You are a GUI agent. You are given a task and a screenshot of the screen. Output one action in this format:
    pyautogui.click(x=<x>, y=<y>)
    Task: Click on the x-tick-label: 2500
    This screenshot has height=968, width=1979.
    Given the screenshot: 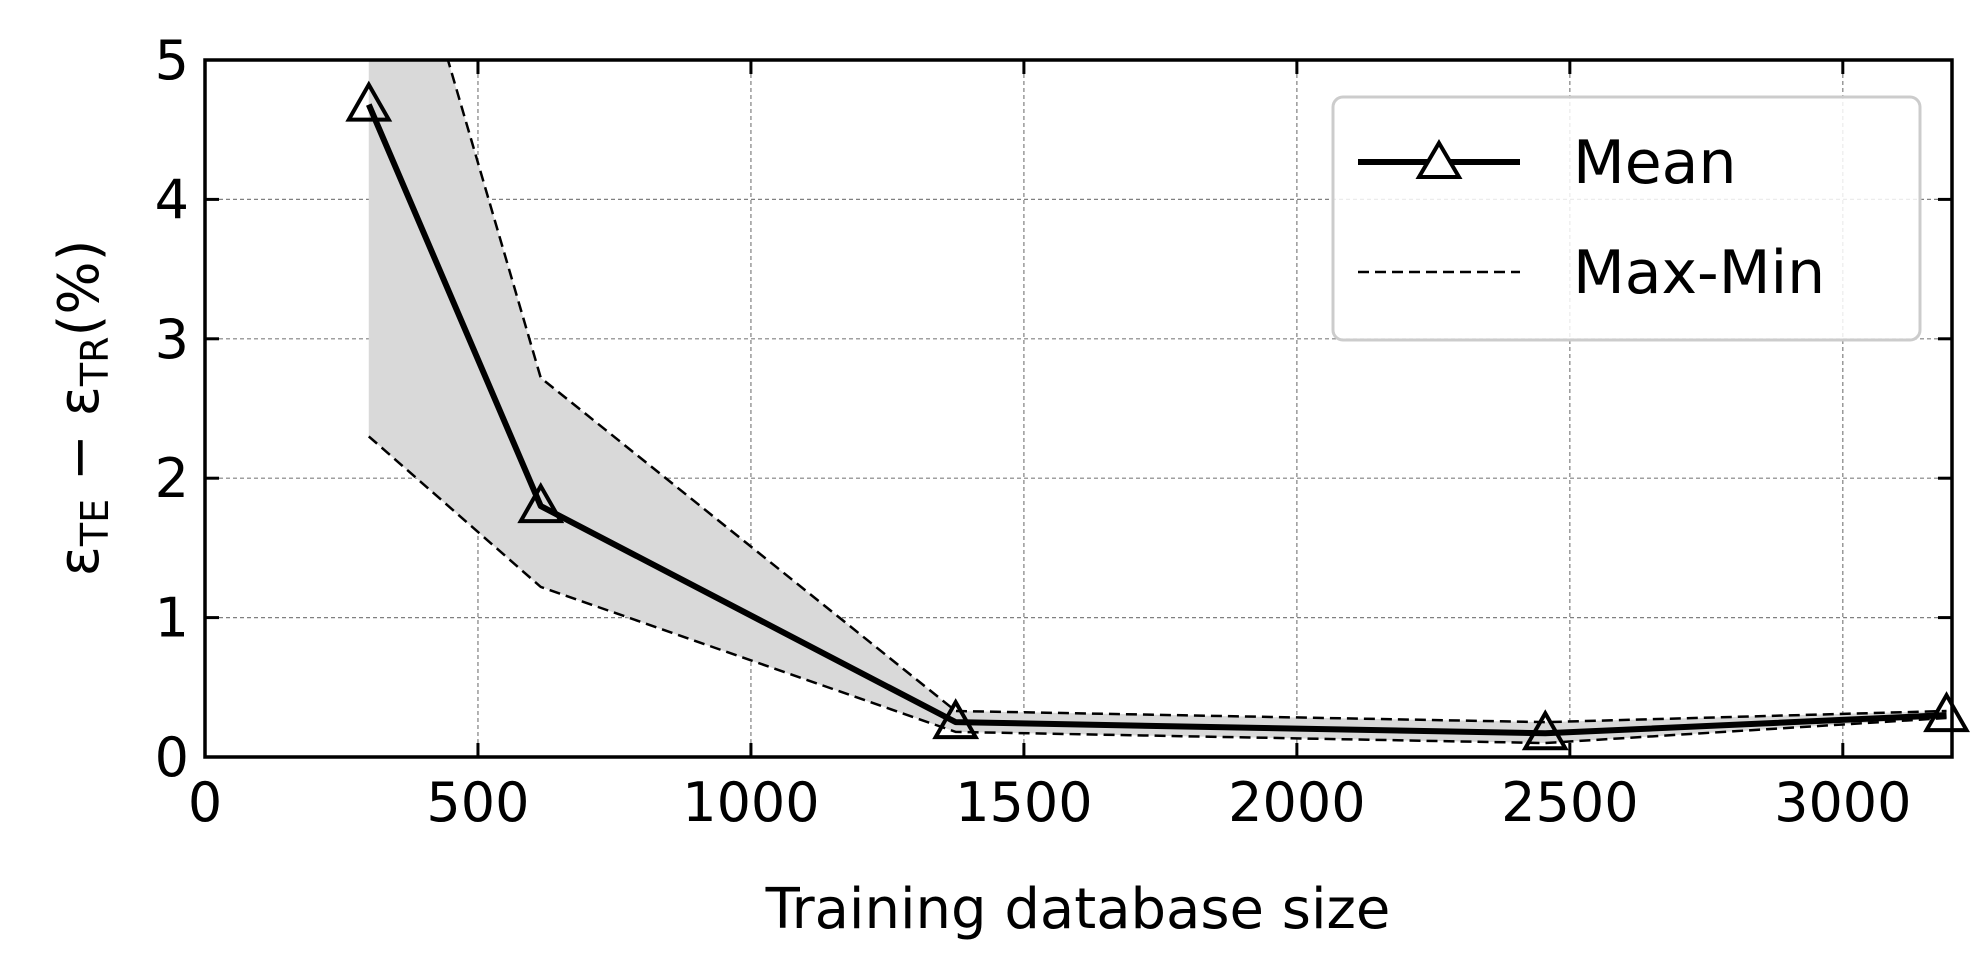 What is the action you would take?
    pyautogui.click(x=1569, y=802)
    